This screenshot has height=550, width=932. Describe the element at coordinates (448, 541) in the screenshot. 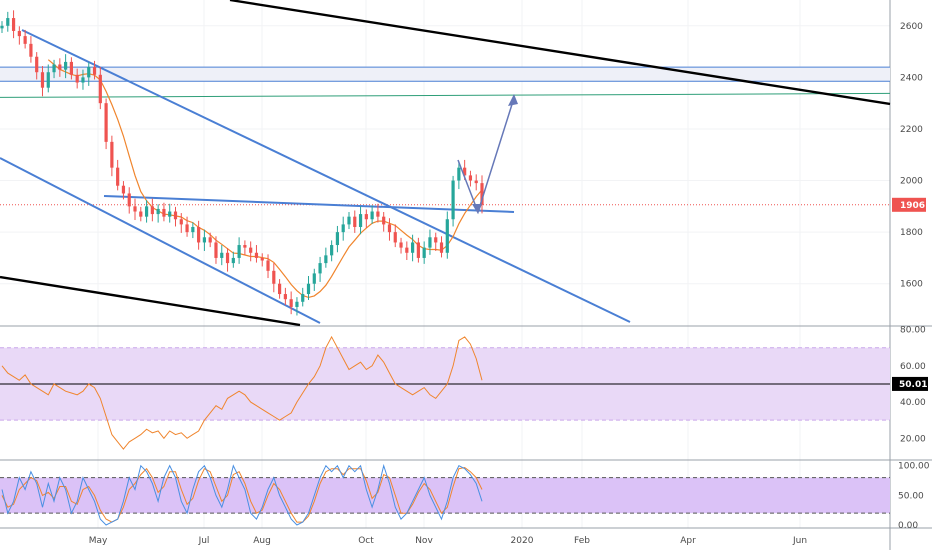

I see `time-axis: May Jul Aug Oct Nov 2020 Feb Apr Jun` at that location.